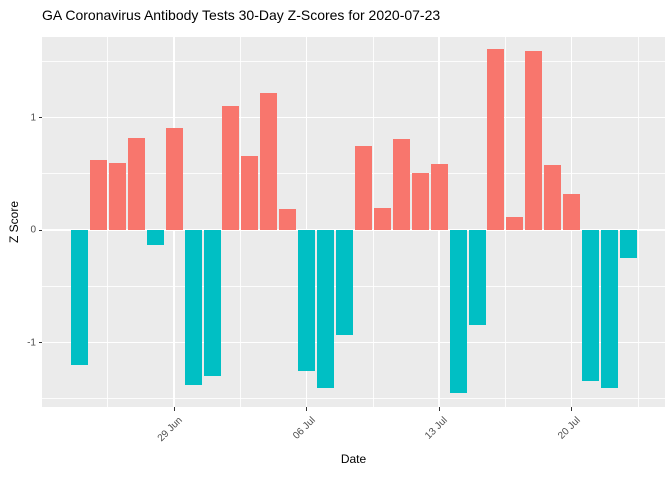  What do you see at coordinates (33, 230) in the screenshot?
I see `y-tick-label: 0` at bounding box center [33, 230].